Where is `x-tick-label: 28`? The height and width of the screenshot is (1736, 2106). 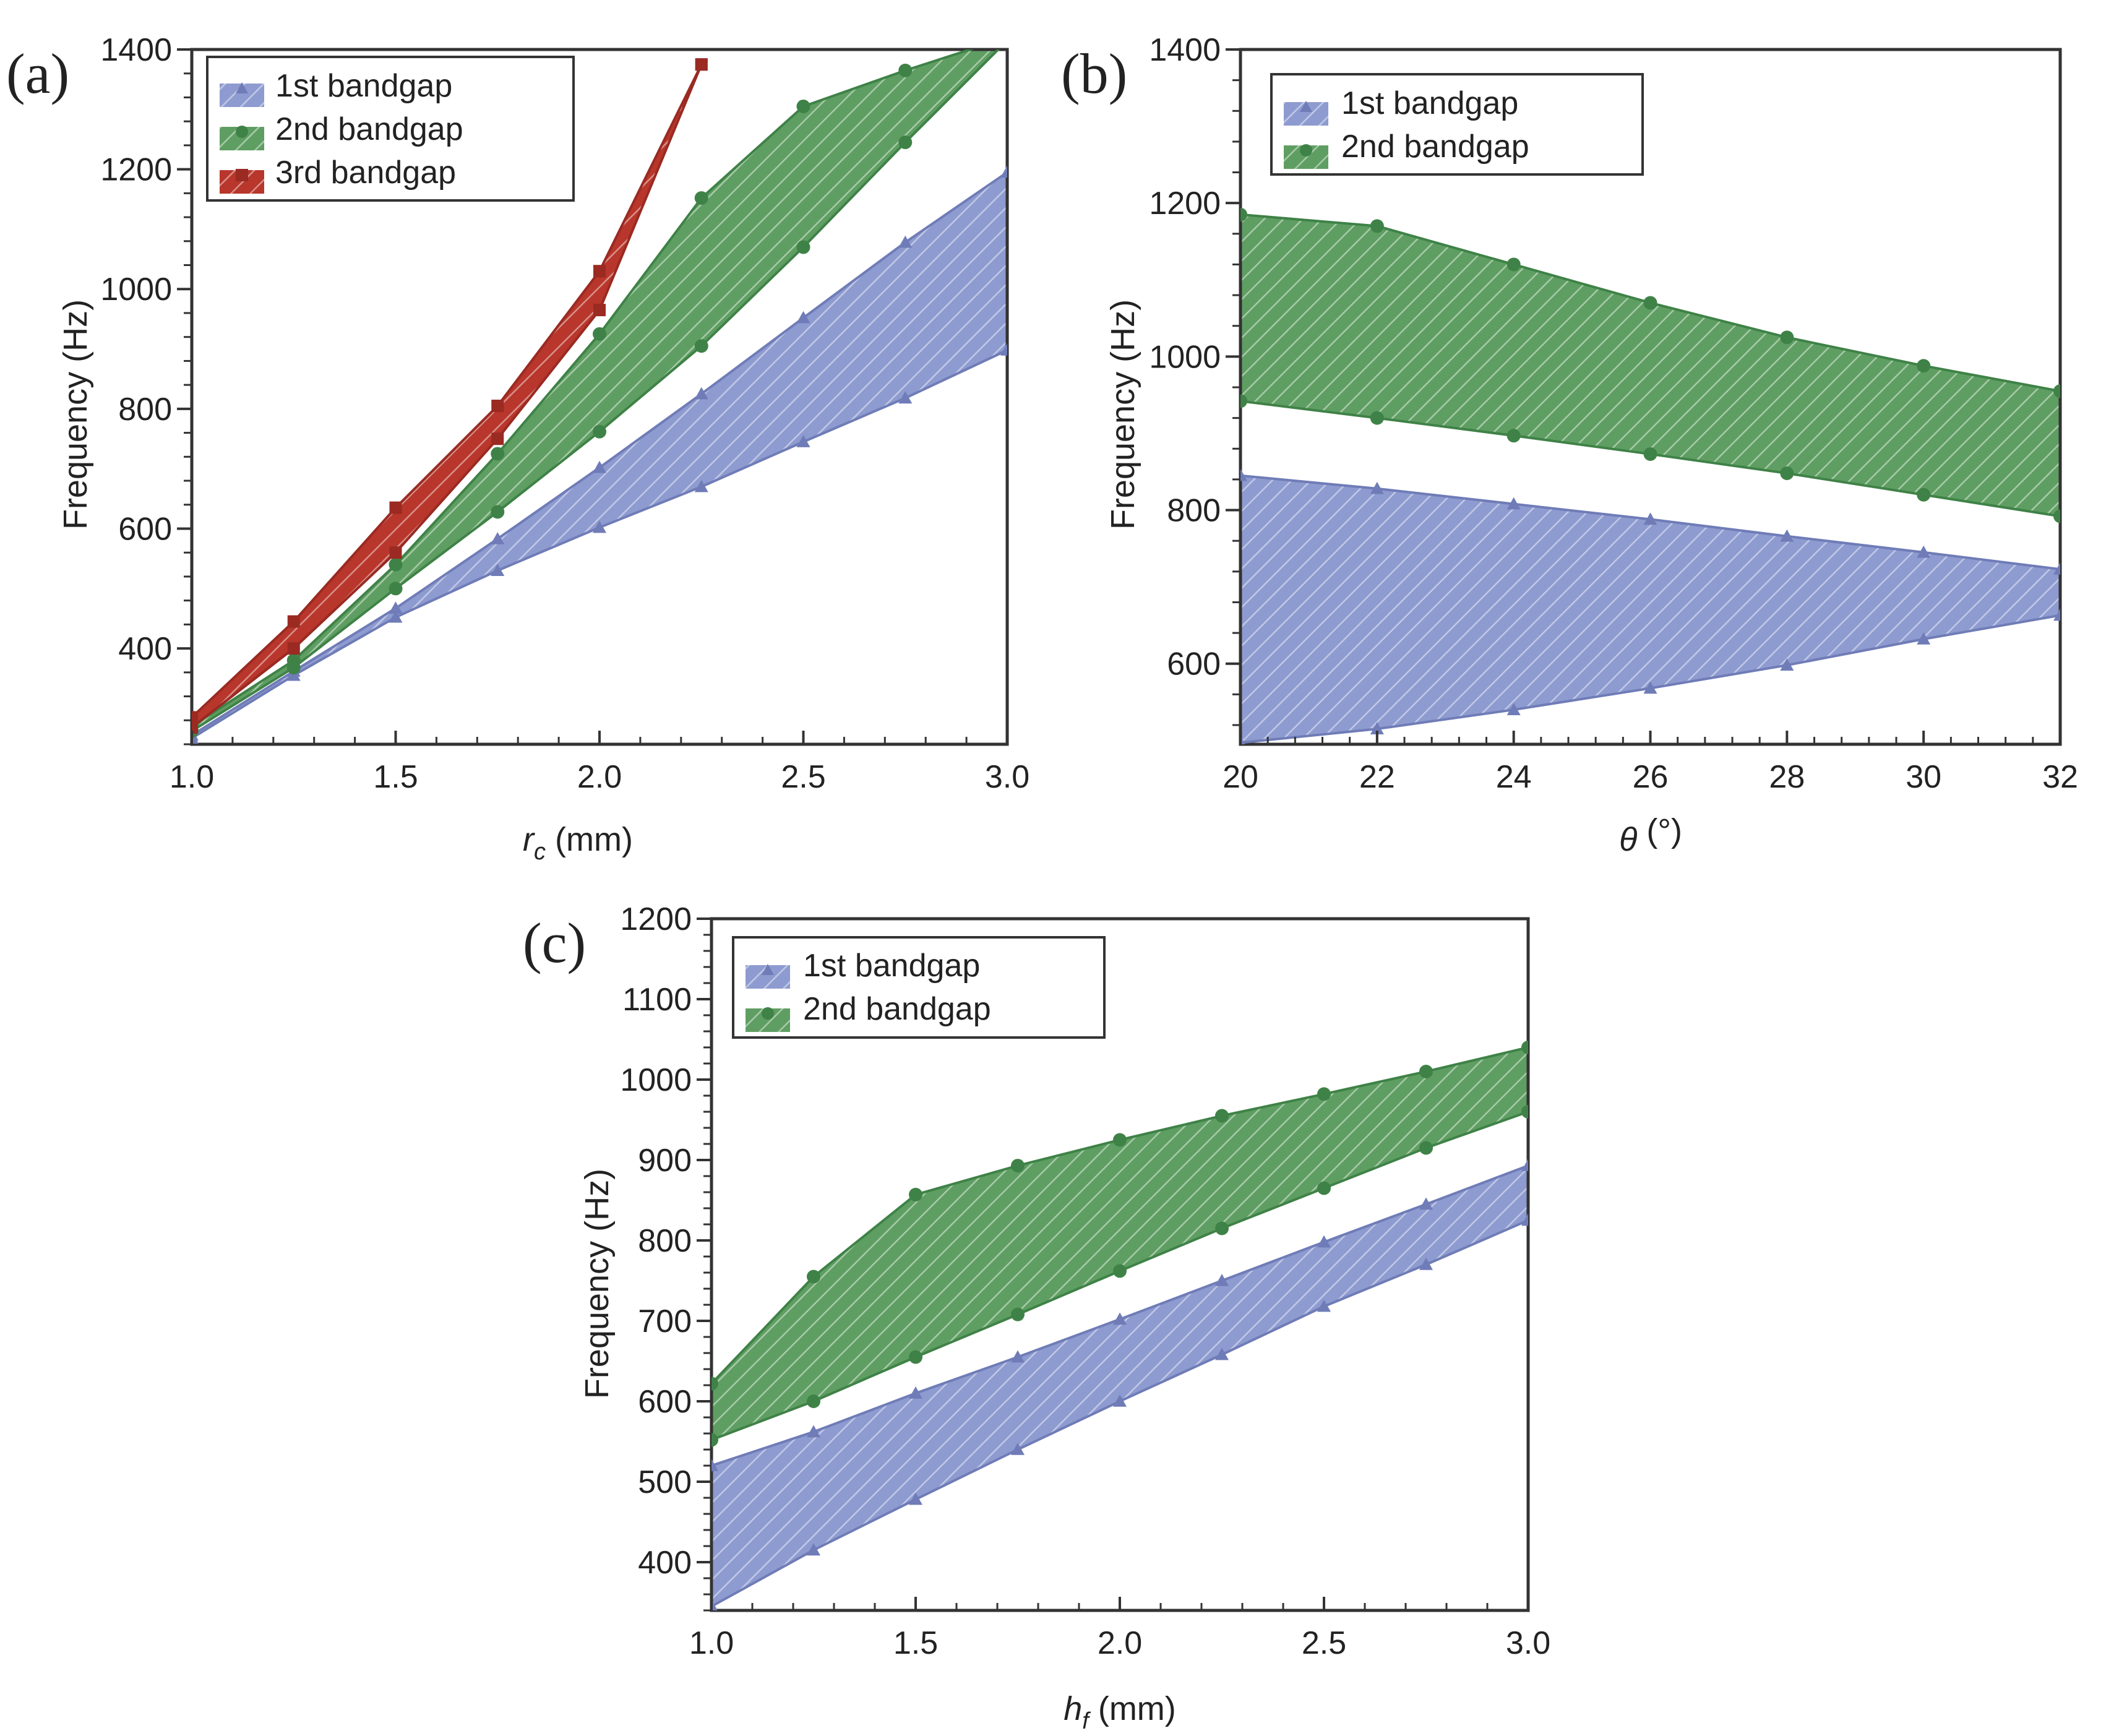 x-tick-label: 28 is located at coordinates (1787, 777).